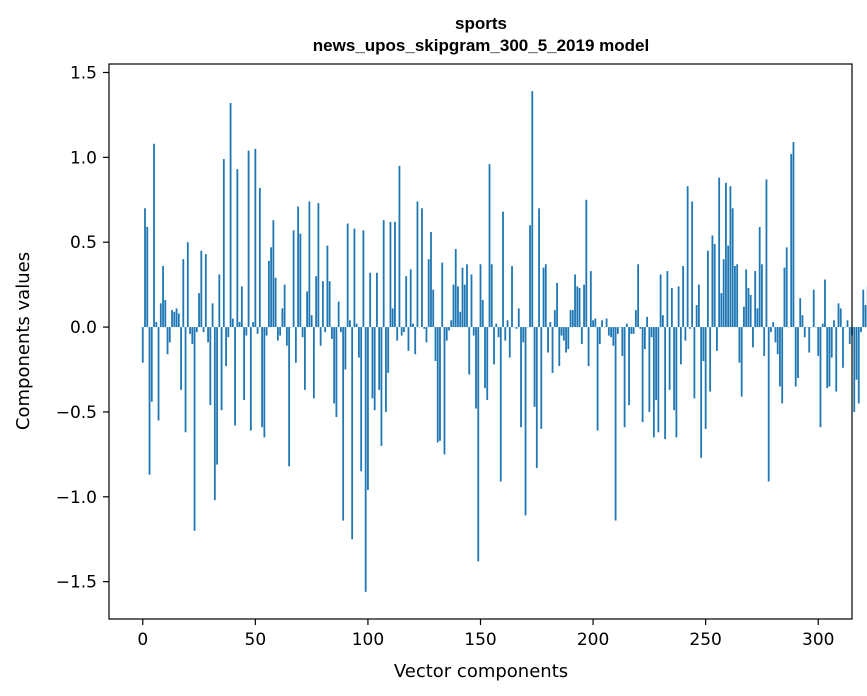 The image size is (867, 696). I want to click on y-tick-label: 0.5, so click(83, 243).